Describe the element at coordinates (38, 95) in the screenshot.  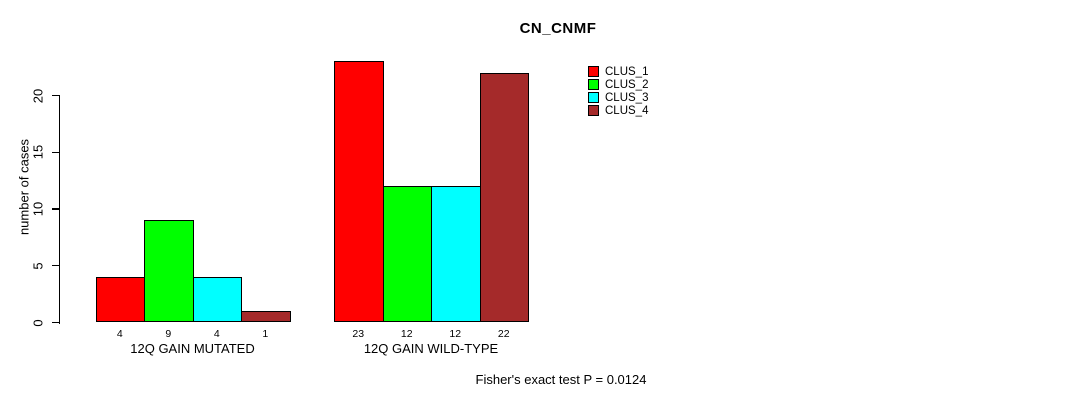
I see `y-axis-tick-label: 20` at that location.